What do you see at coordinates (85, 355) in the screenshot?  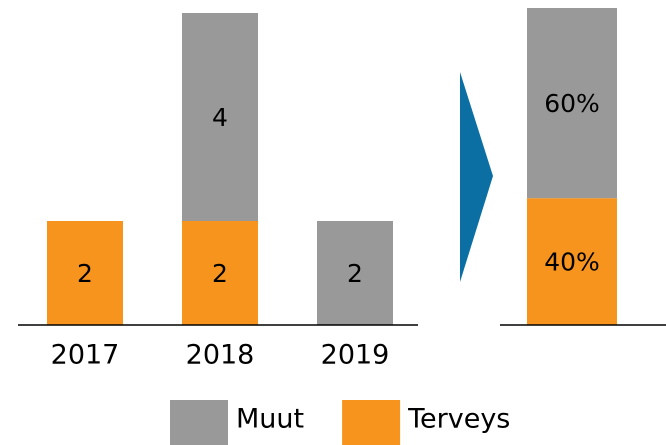 I see `x-tick-label: 2017` at bounding box center [85, 355].